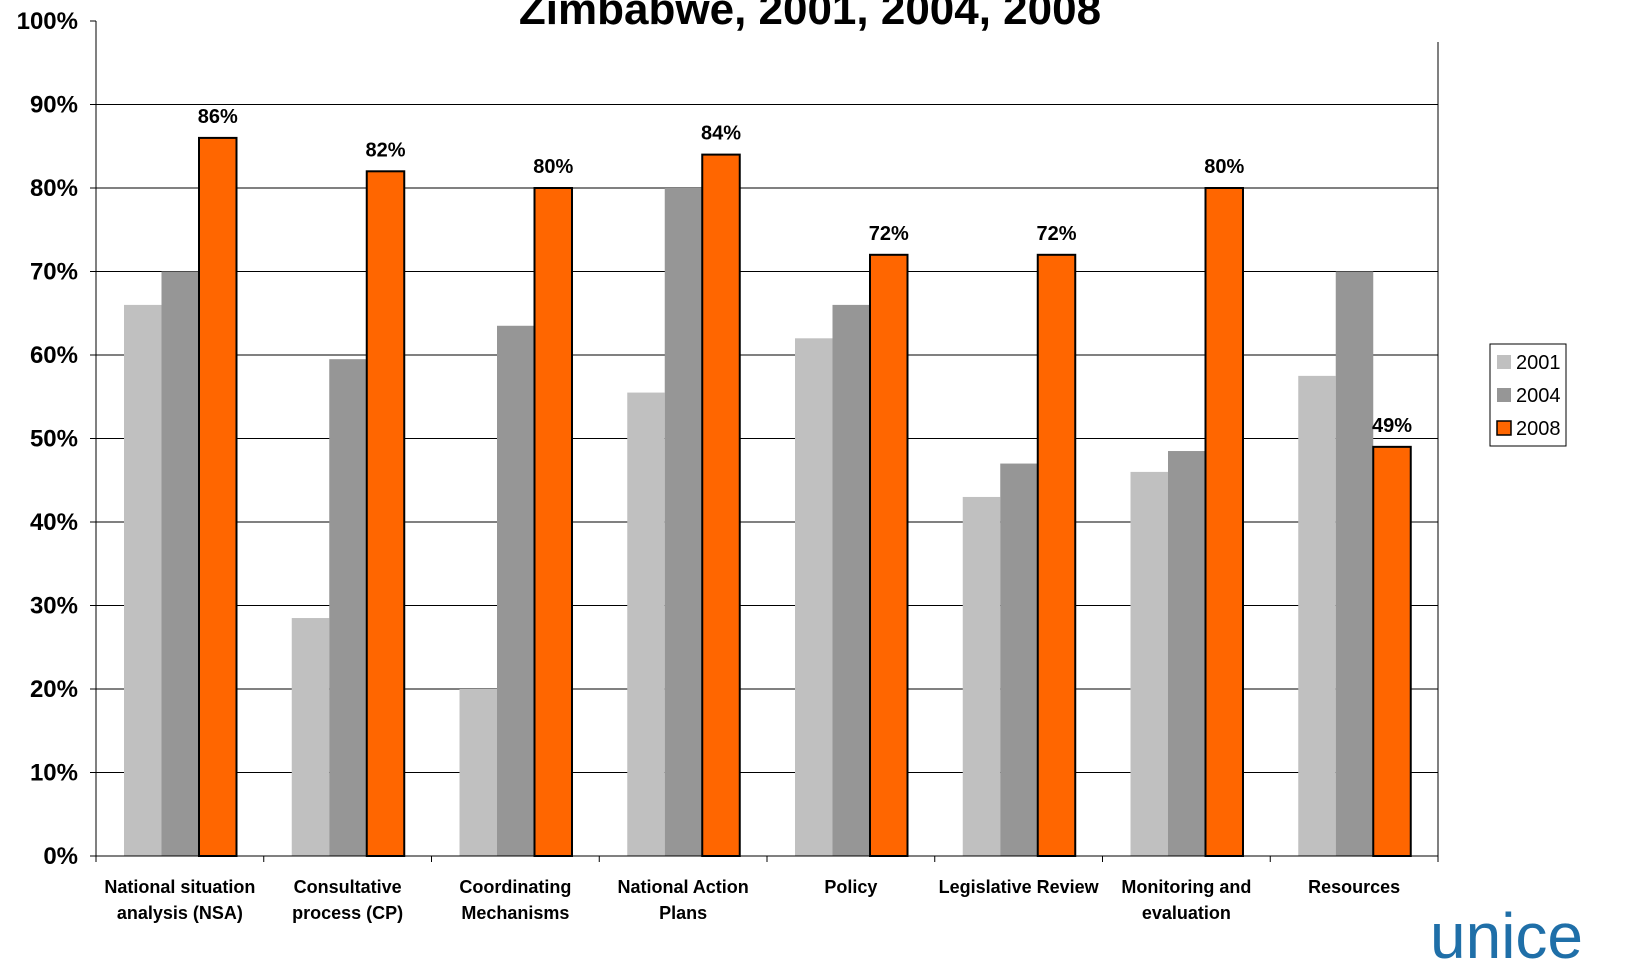 This screenshot has height=964, width=1641. I want to click on y-tick-label: 10%, so click(54, 773).